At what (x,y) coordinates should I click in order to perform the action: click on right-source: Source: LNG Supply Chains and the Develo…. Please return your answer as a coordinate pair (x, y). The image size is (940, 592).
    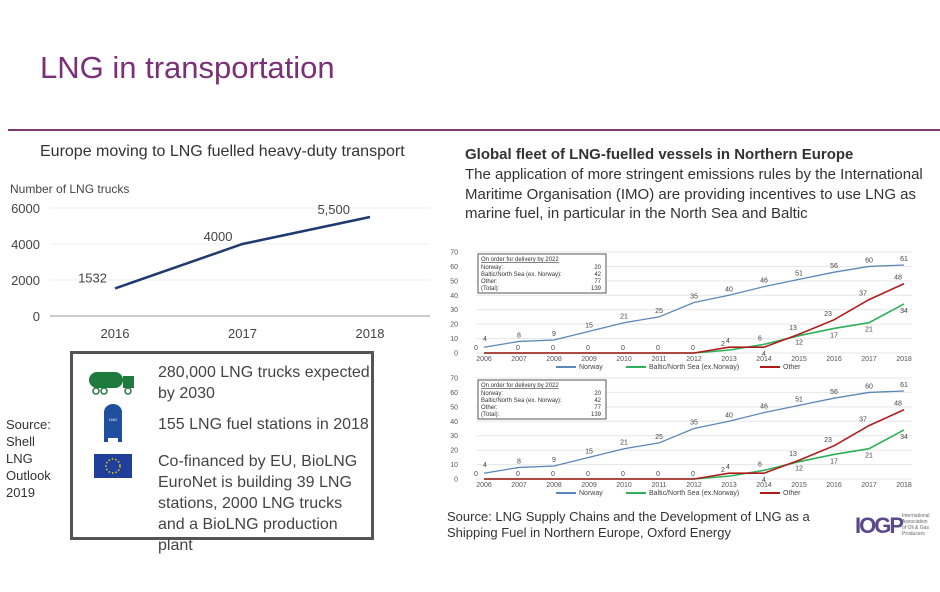
    Looking at the image, I should click on (628, 524).